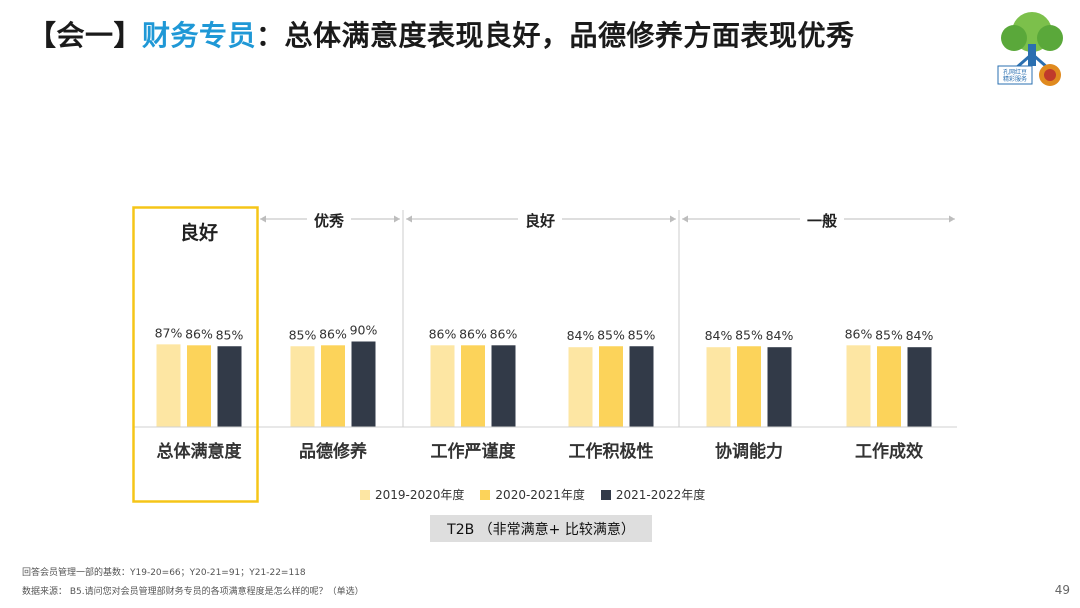 The image size is (1080, 608). Describe the element at coordinates (611, 451) in the screenshot. I see `category-label: 工作积极性` at that location.